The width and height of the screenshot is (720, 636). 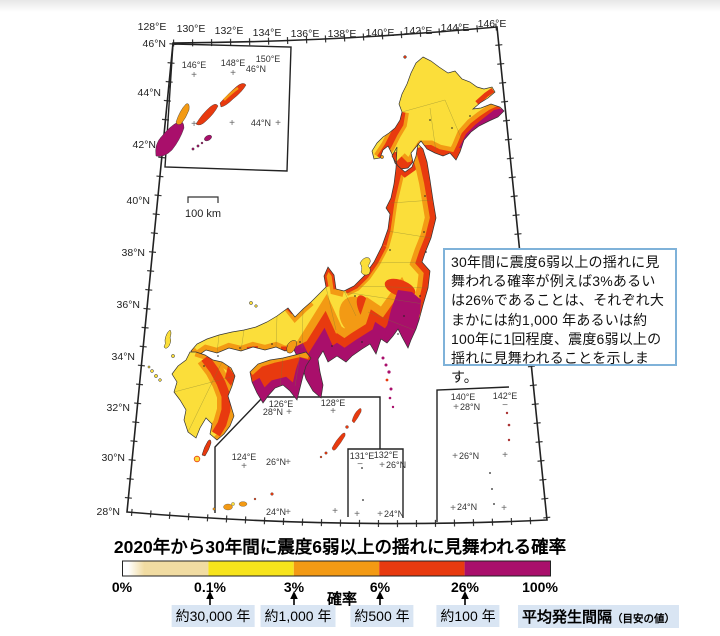 What do you see at coordinates (113, 458) in the screenshot?
I see `axis-label: 30°N` at bounding box center [113, 458].